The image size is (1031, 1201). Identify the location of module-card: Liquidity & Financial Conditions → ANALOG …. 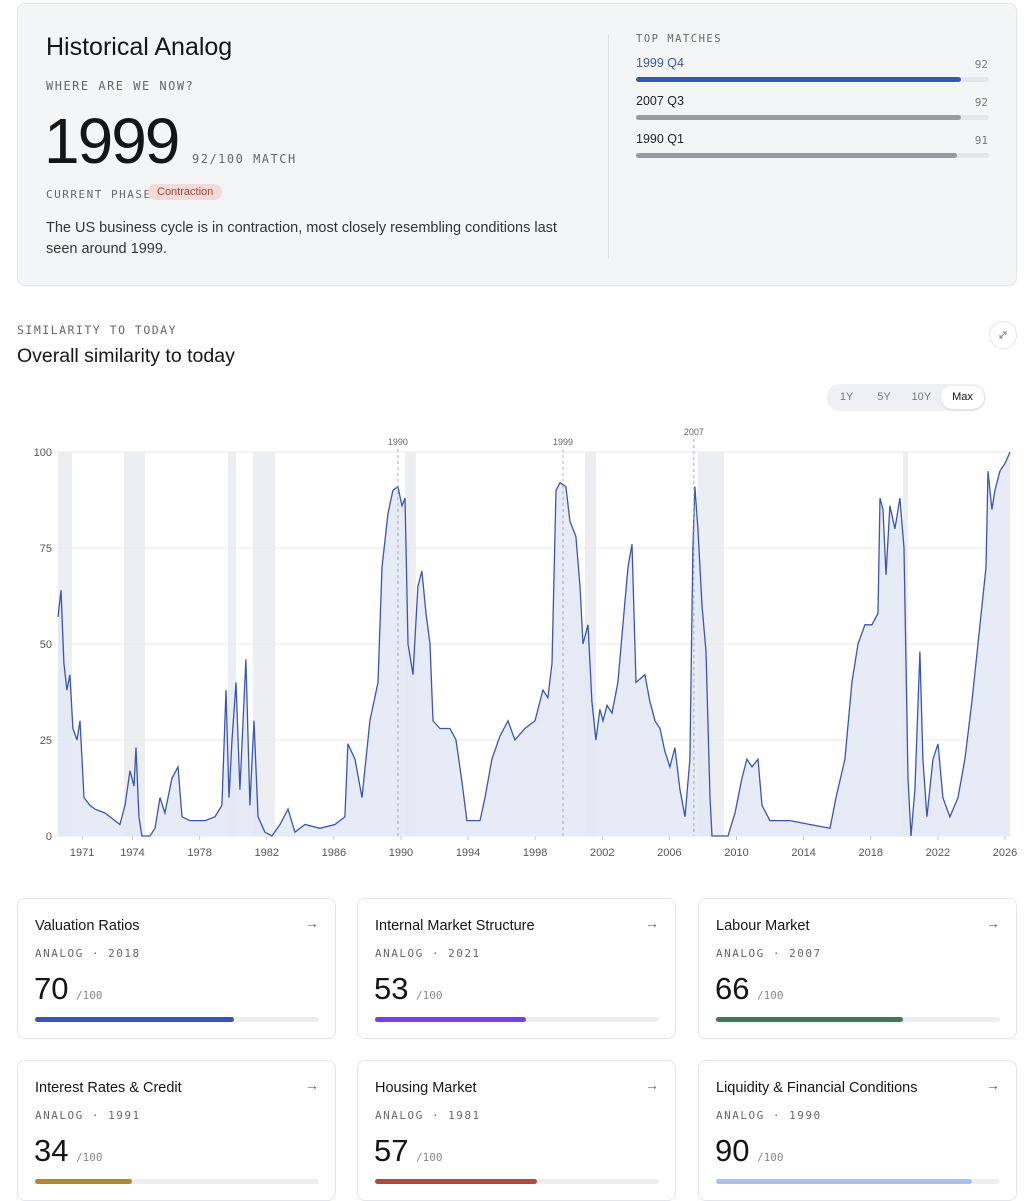
(857, 1130).